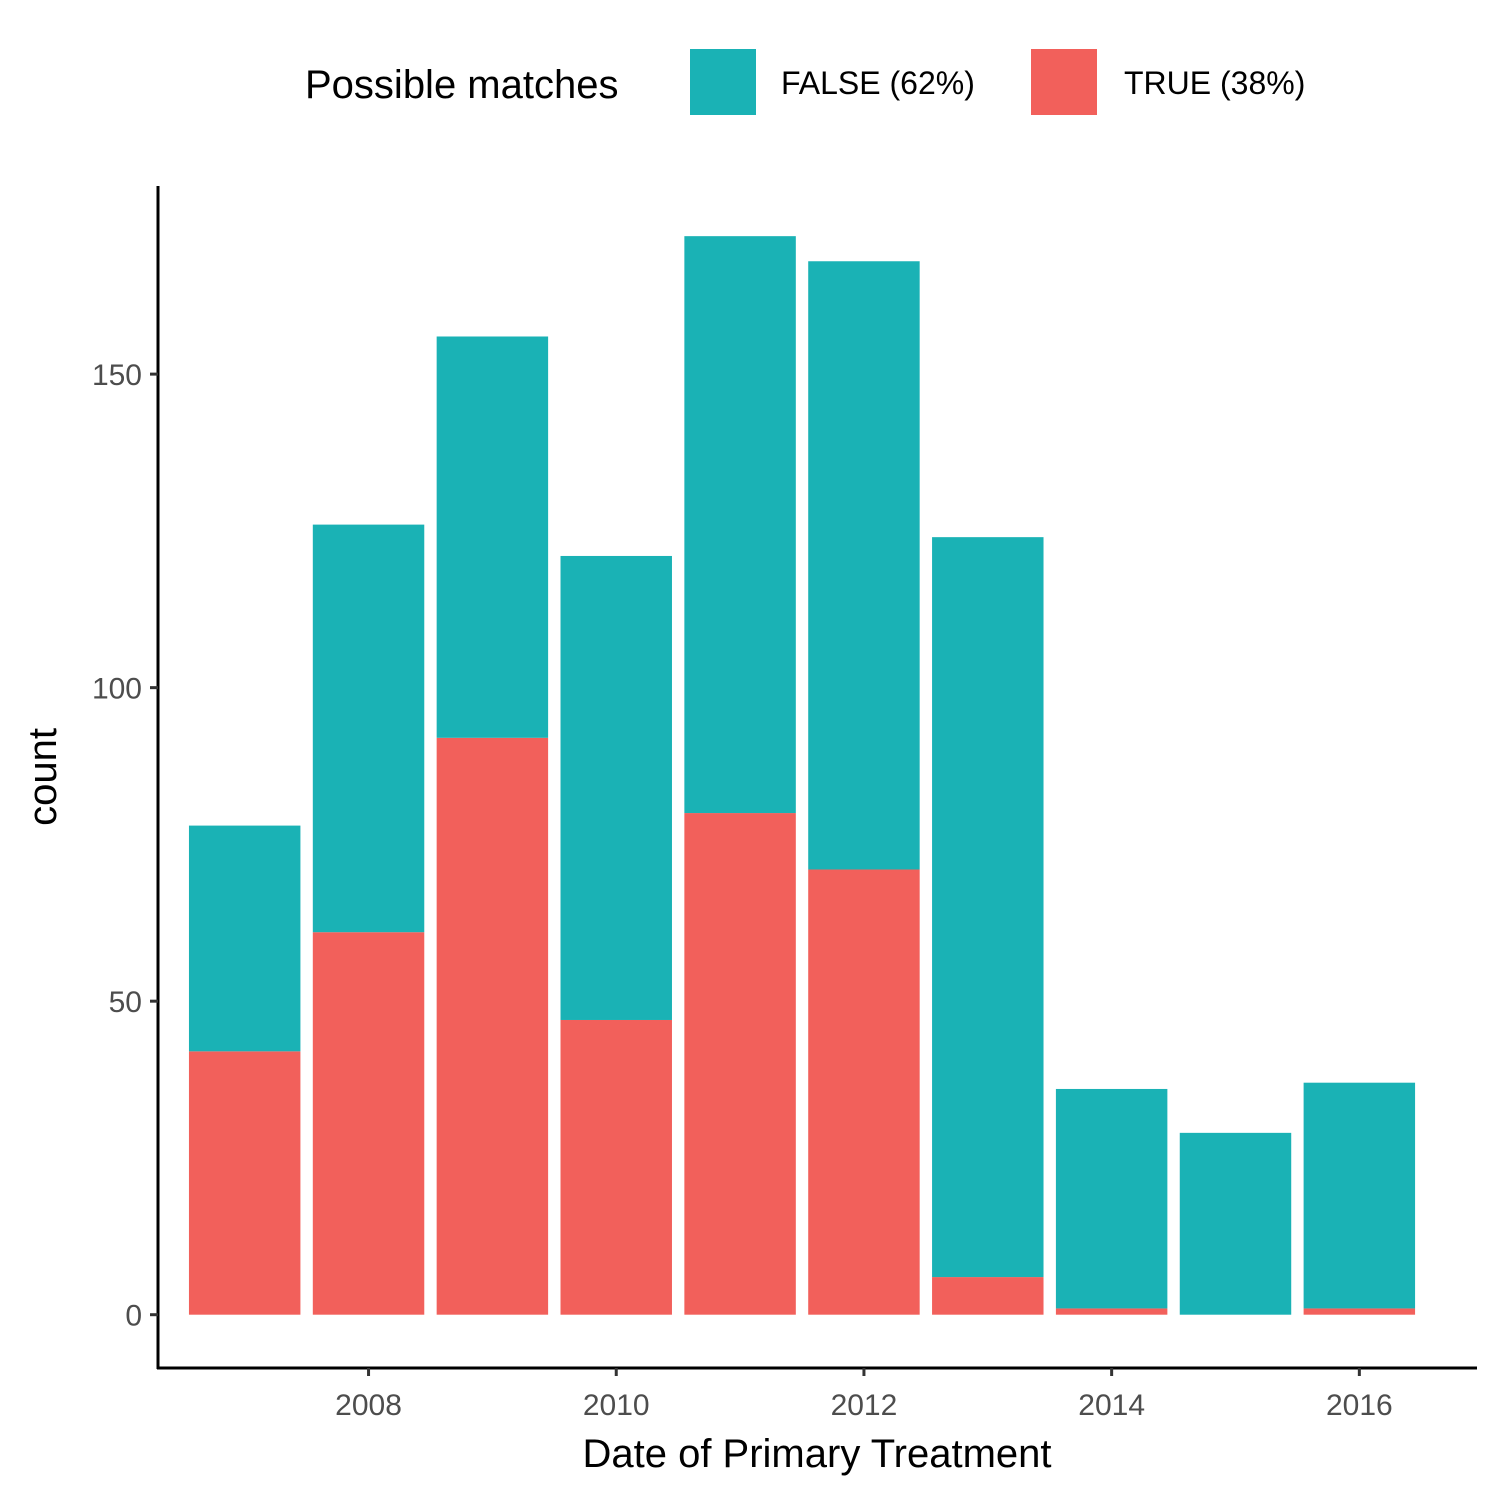 The height and width of the screenshot is (1500, 1500). I want to click on y-tick-label-150: 150, so click(117, 375).